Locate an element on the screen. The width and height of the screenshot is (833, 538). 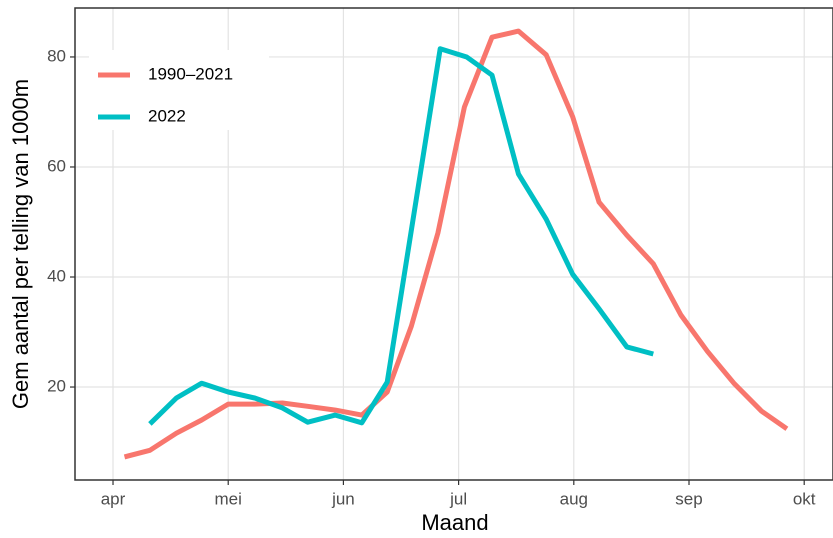
x-tick-label: mei is located at coordinates (228, 498).